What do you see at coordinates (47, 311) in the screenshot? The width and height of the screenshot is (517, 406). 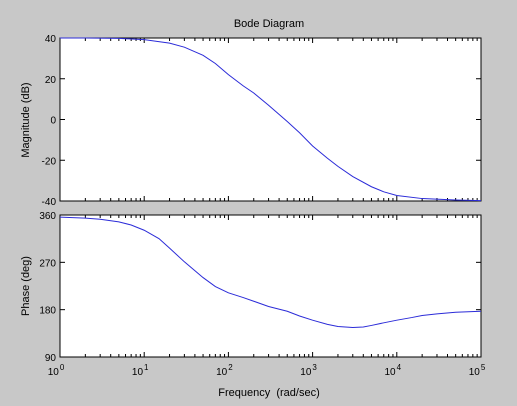 I see `phase-y-tick-label: 180` at bounding box center [47, 311].